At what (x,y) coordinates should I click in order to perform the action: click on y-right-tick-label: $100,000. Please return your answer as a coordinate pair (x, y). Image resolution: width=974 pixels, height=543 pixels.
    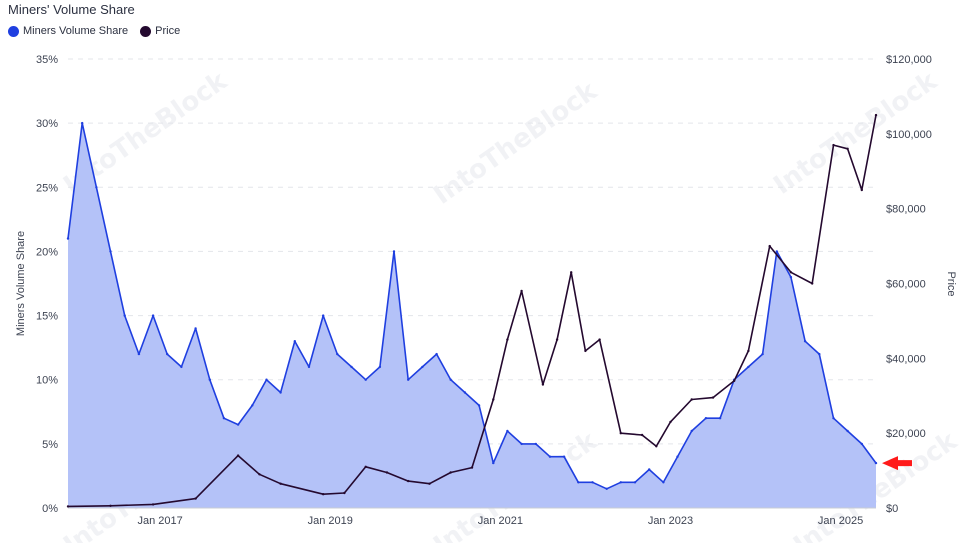
    Looking at the image, I should click on (909, 135).